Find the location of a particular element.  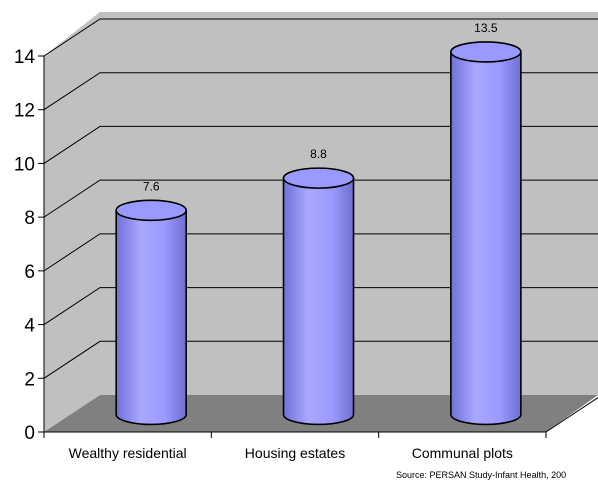

y-tick-label: 0 is located at coordinates (29, 433).